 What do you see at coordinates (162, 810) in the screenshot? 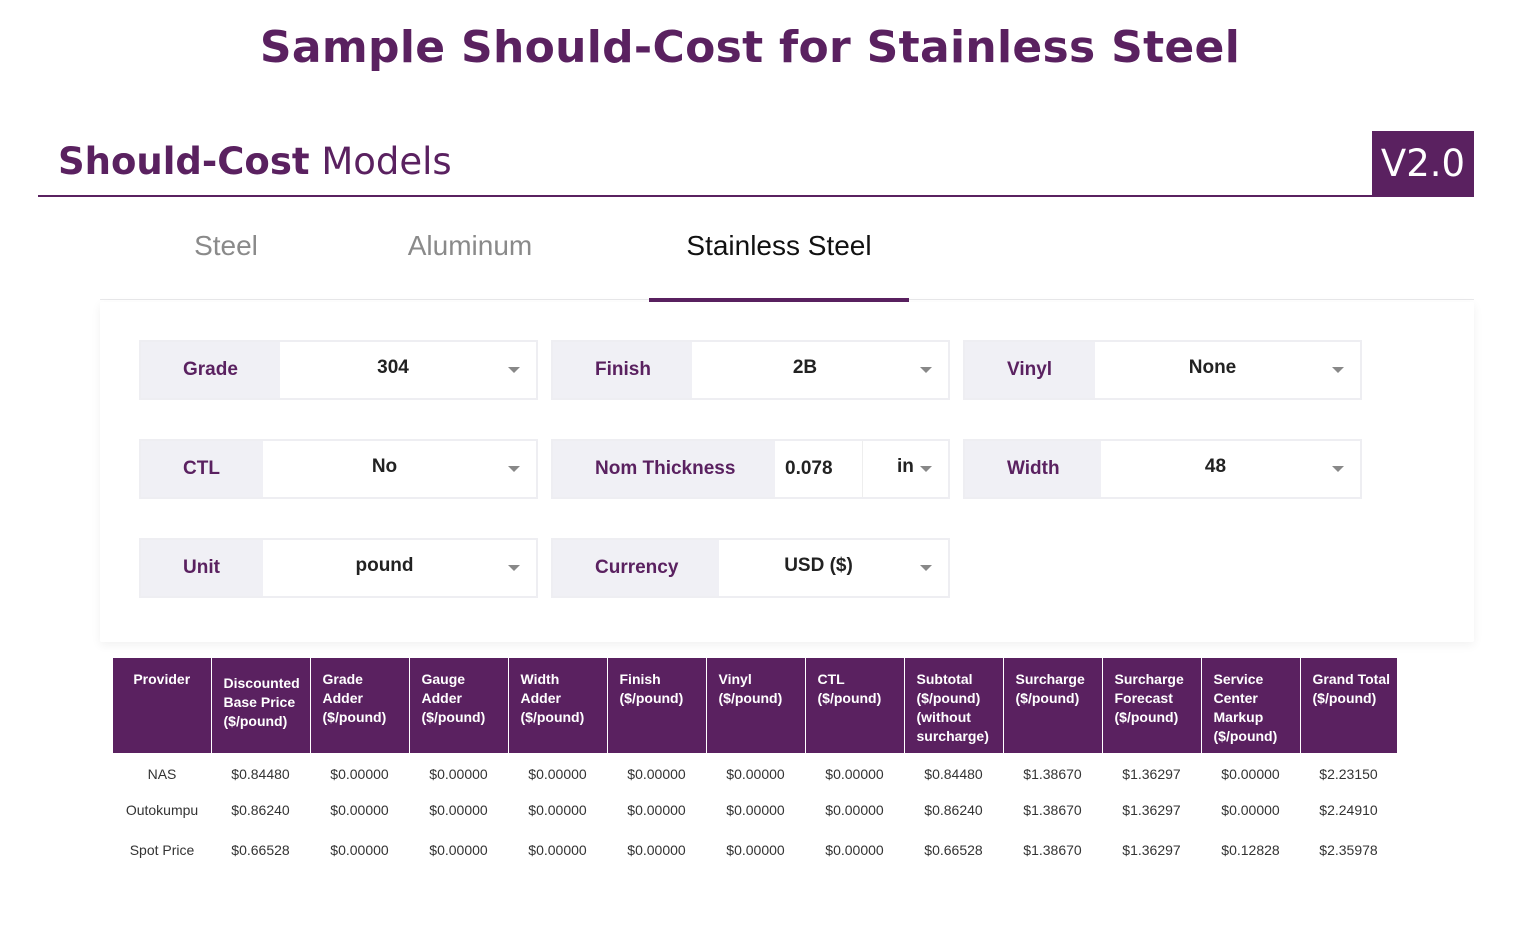
I see `table-cell: Outokumpu` at bounding box center [162, 810].